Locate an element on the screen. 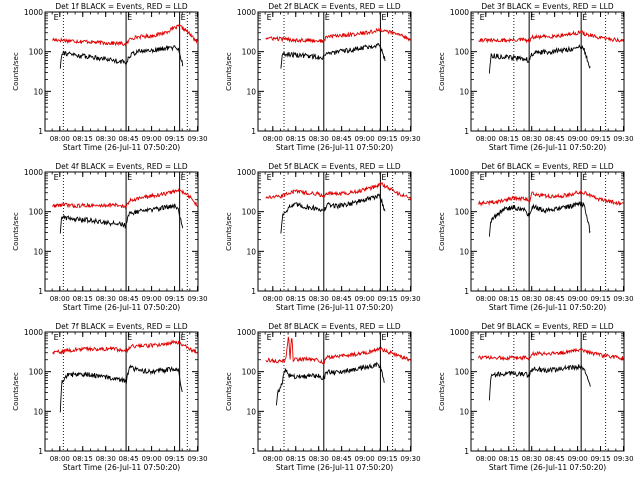 This screenshot has width=640, height=480. panel-title: Det 3f BLACK = Events, RED = LLD is located at coordinates (547, 6).